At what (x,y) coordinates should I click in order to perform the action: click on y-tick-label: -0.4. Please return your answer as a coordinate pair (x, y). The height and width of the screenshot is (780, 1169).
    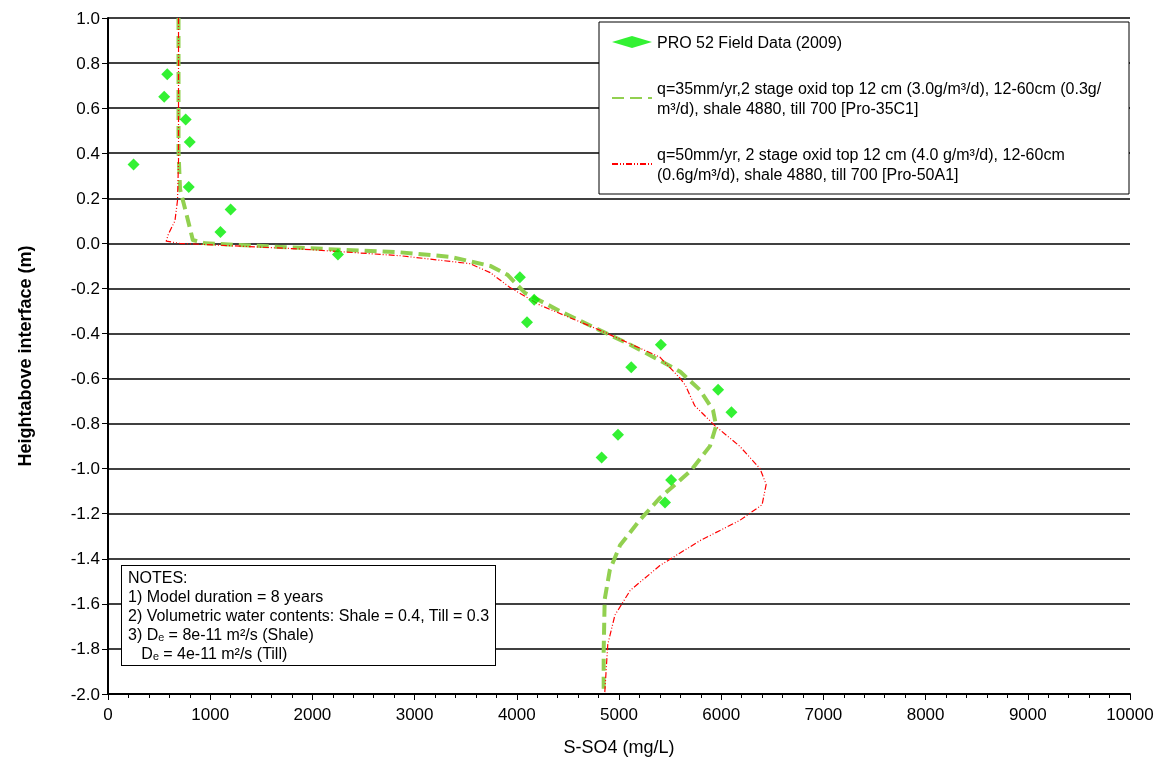
    Looking at the image, I should click on (85, 333).